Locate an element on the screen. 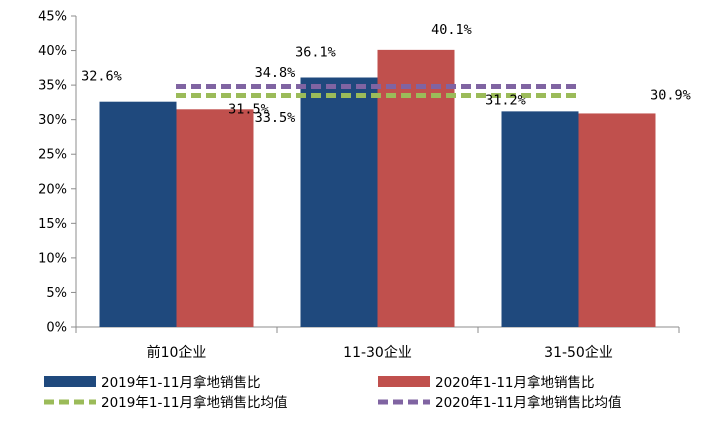  x-tick-label: 11-30企业 is located at coordinates (377, 352).